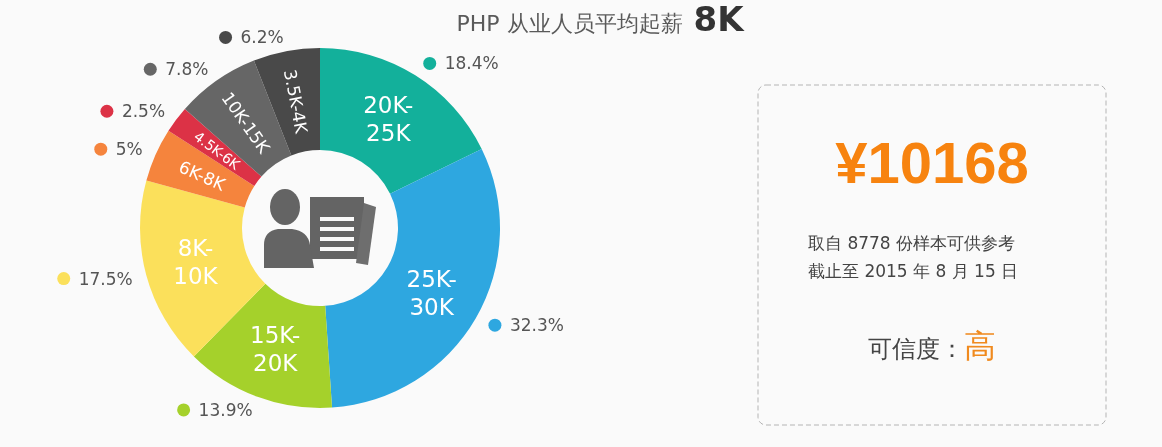 This screenshot has height=447, width=1162. Describe the element at coordinates (105, 278) in the screenshot. I see `data-label: 17.5%` at that location.